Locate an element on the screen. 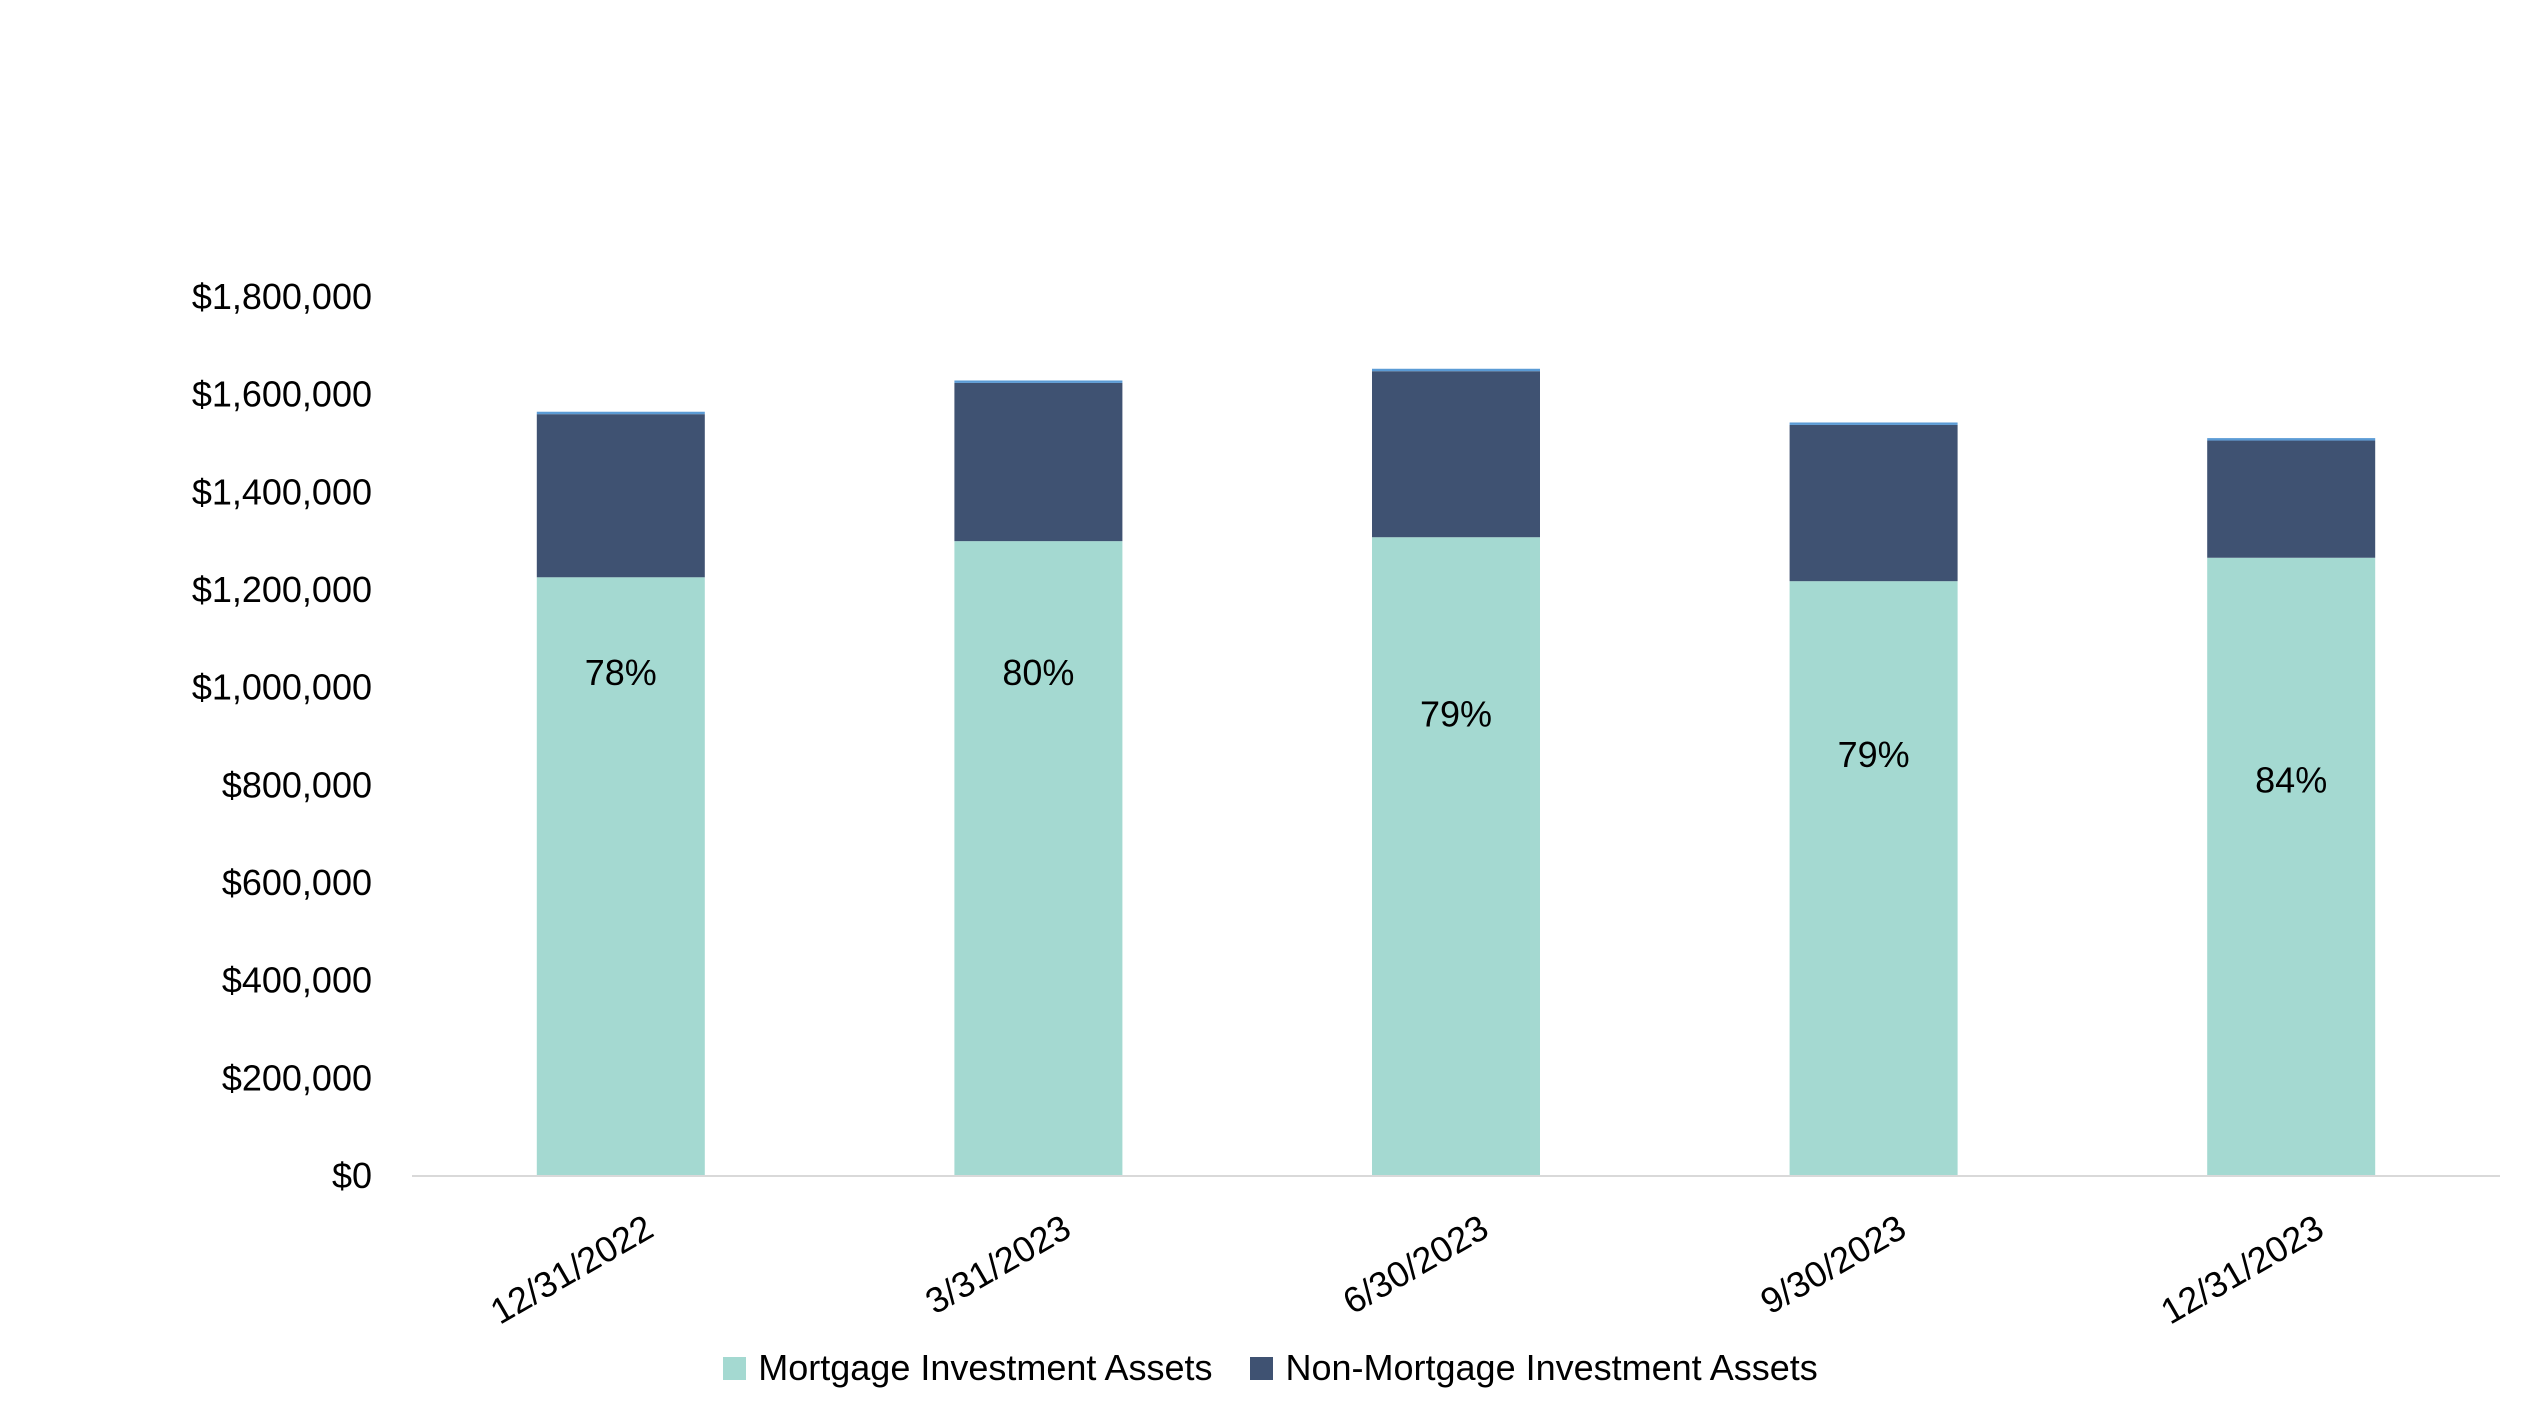  x-tick-label: 6/30/2023 is located at coordinates (1415, 1264).